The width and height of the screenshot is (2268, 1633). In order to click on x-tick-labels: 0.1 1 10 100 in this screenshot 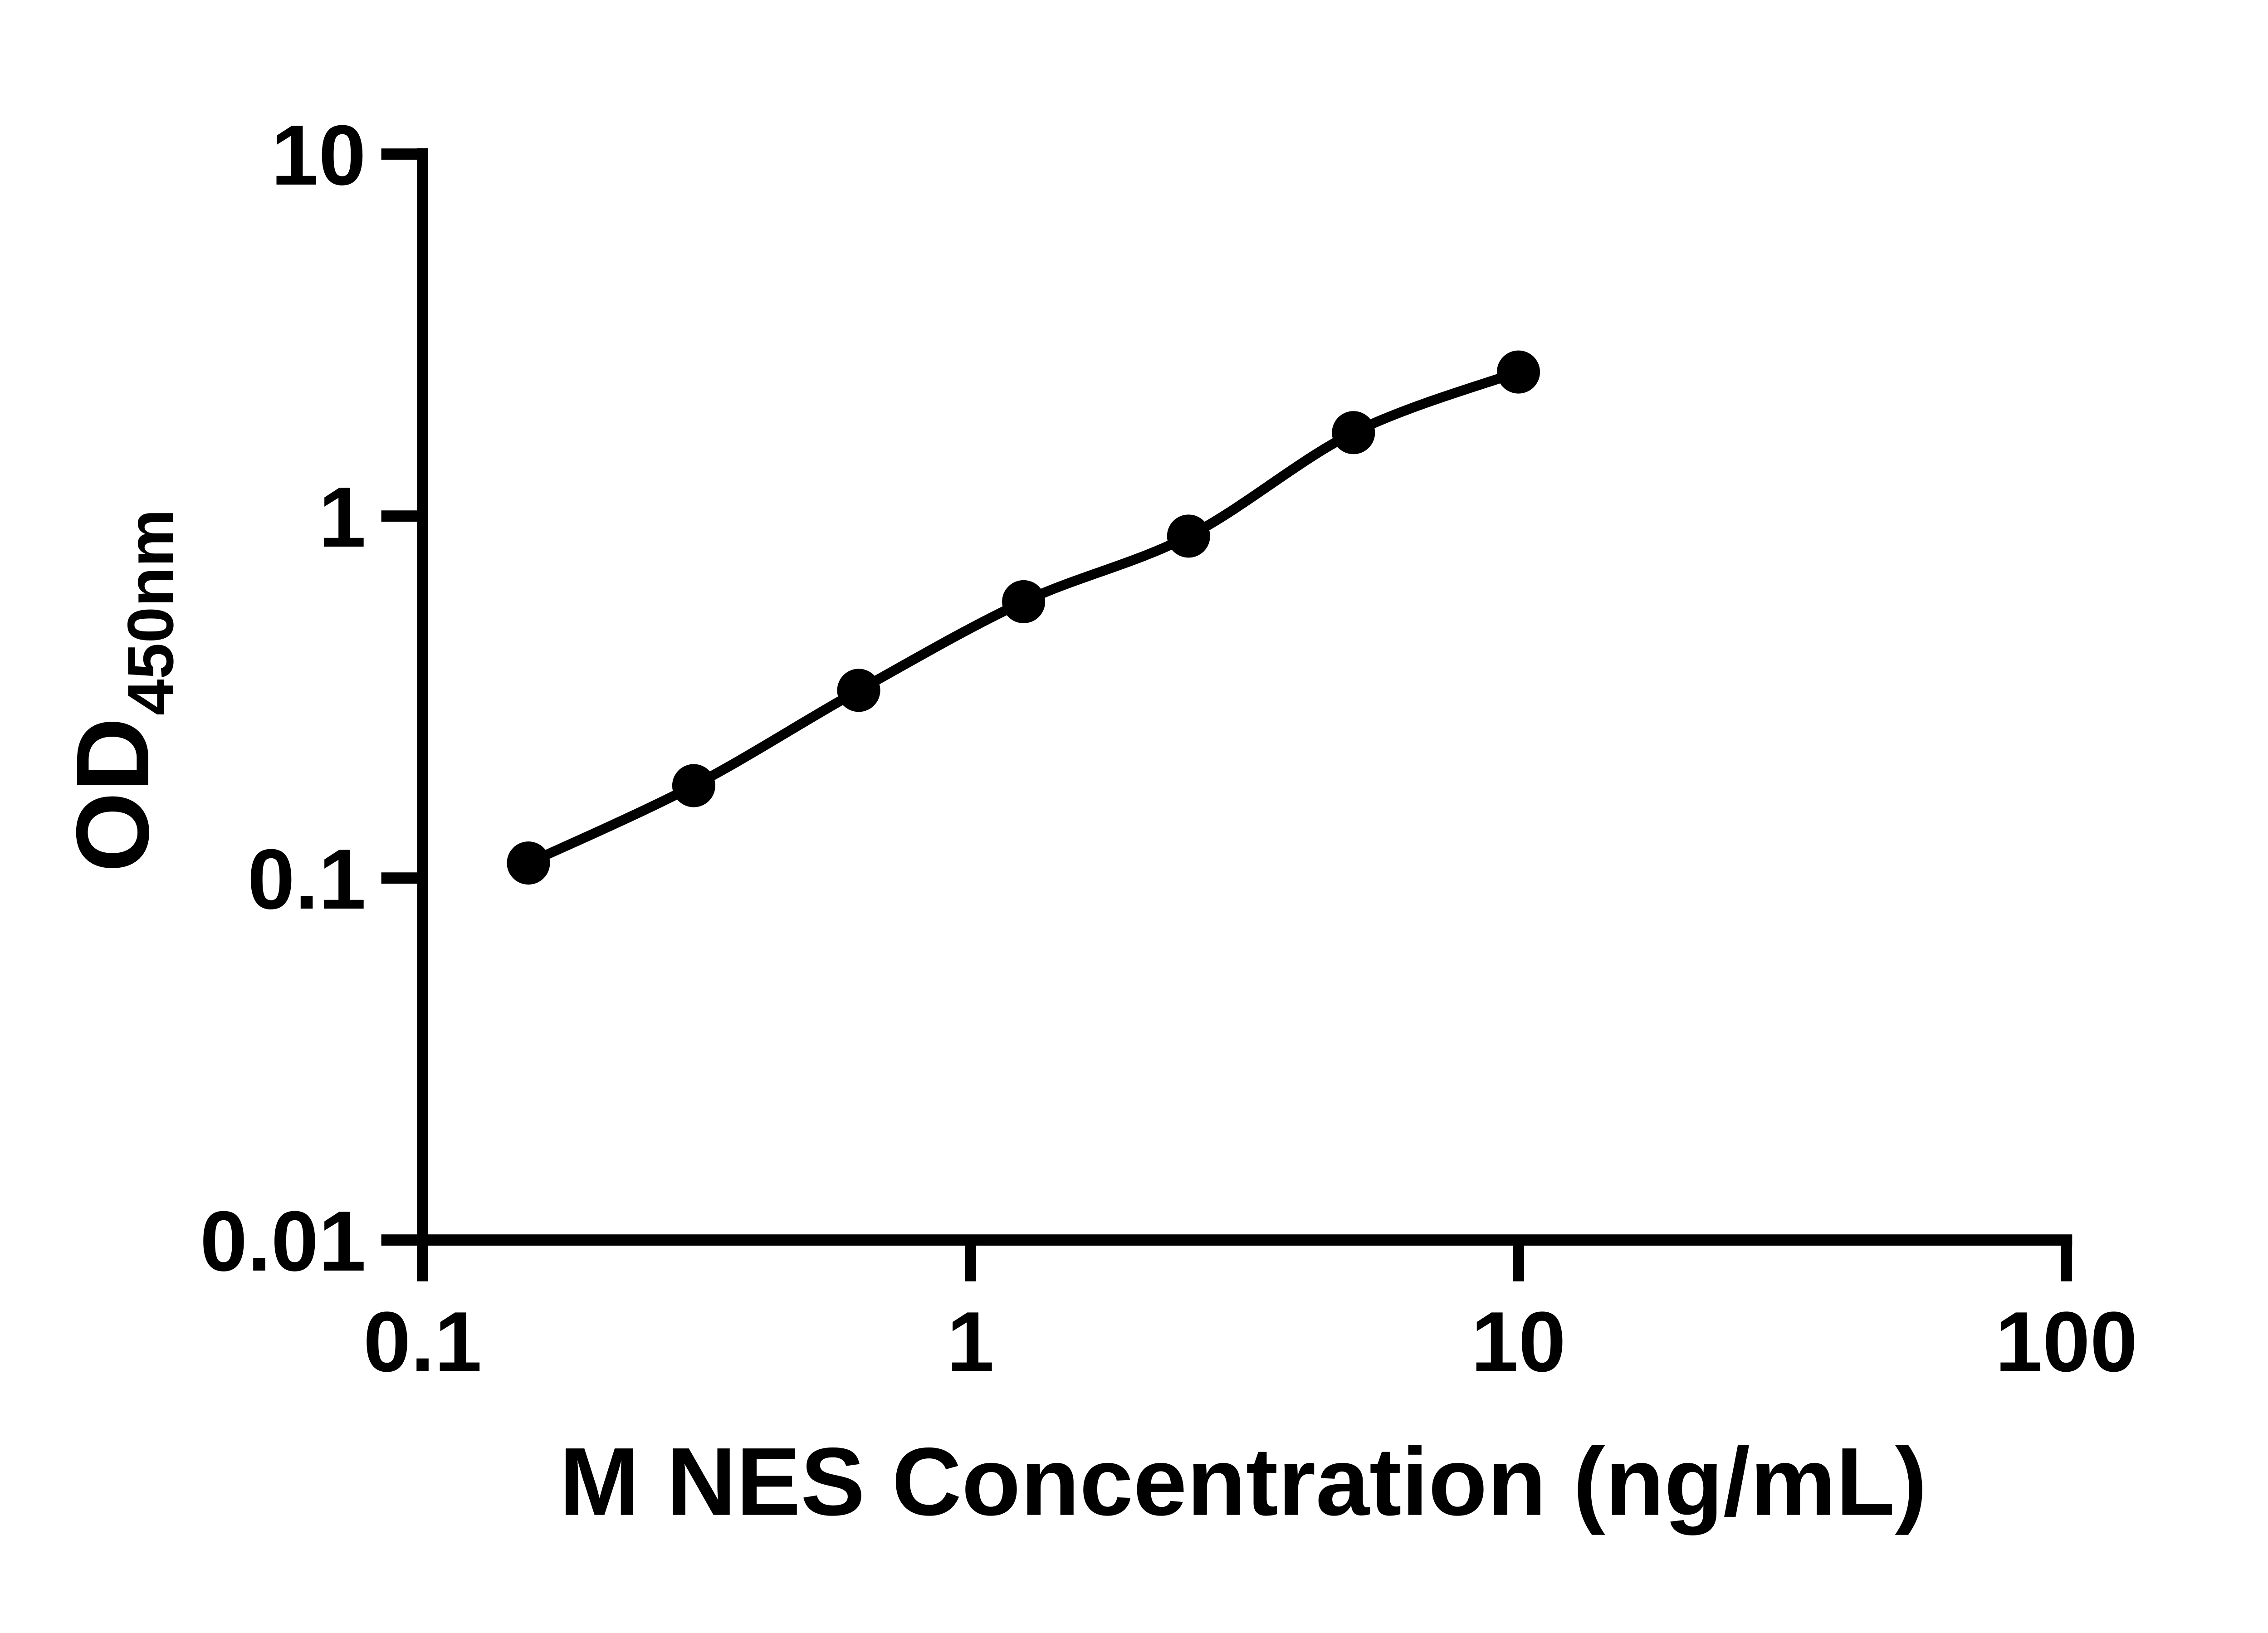, I will do `click(1250, 1341)`.